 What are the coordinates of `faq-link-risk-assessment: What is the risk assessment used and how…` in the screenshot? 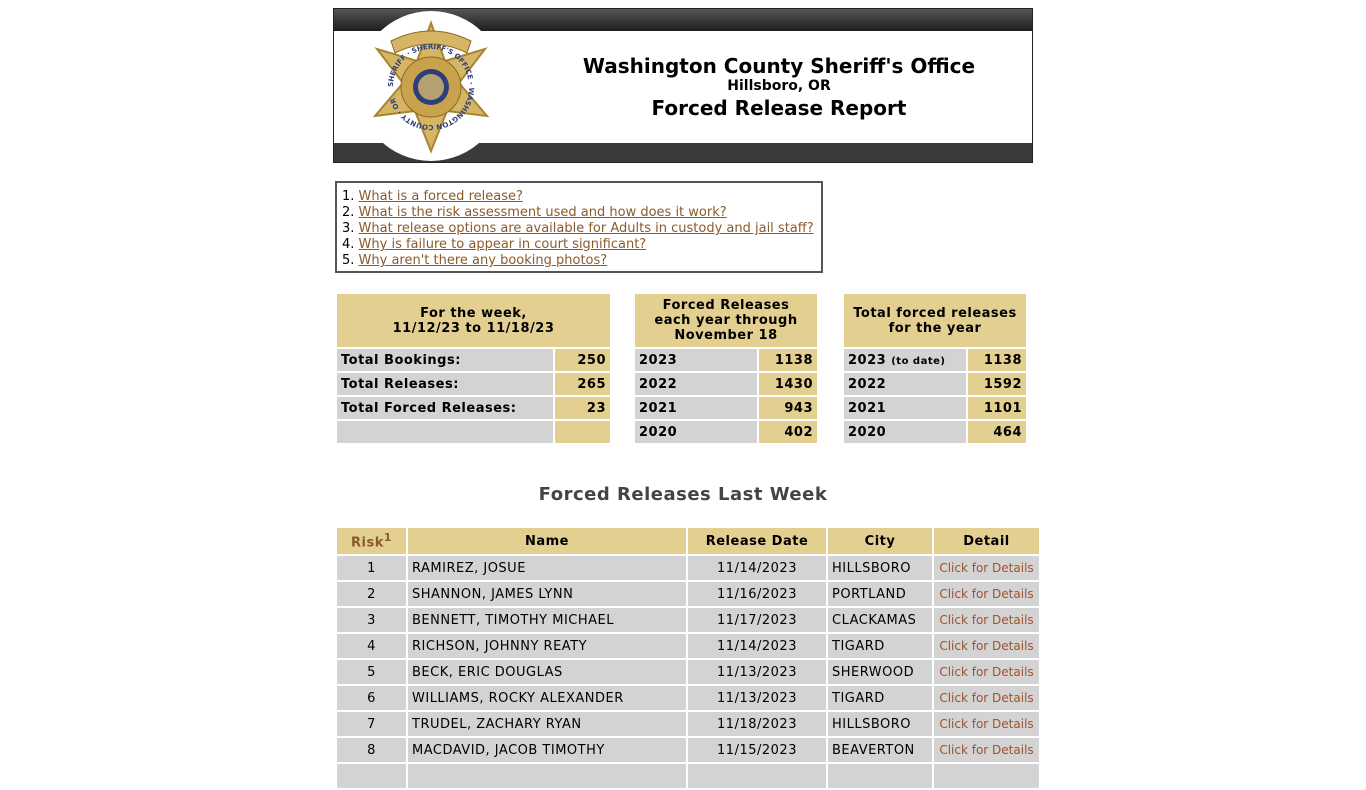 It's located at (542, 212).